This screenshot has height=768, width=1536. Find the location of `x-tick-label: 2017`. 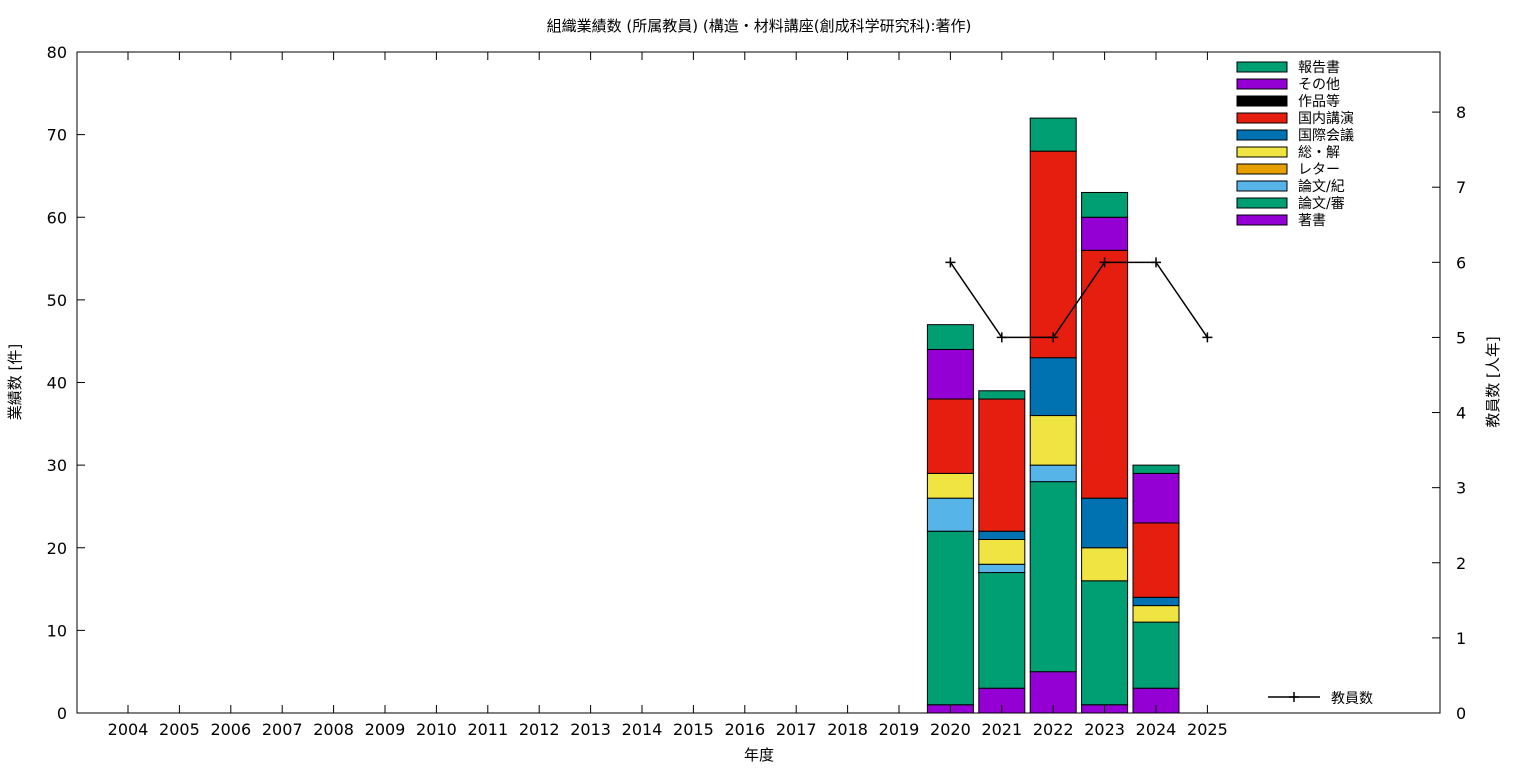

x-tick-label: 2017 is located at coordinates (796, 729).